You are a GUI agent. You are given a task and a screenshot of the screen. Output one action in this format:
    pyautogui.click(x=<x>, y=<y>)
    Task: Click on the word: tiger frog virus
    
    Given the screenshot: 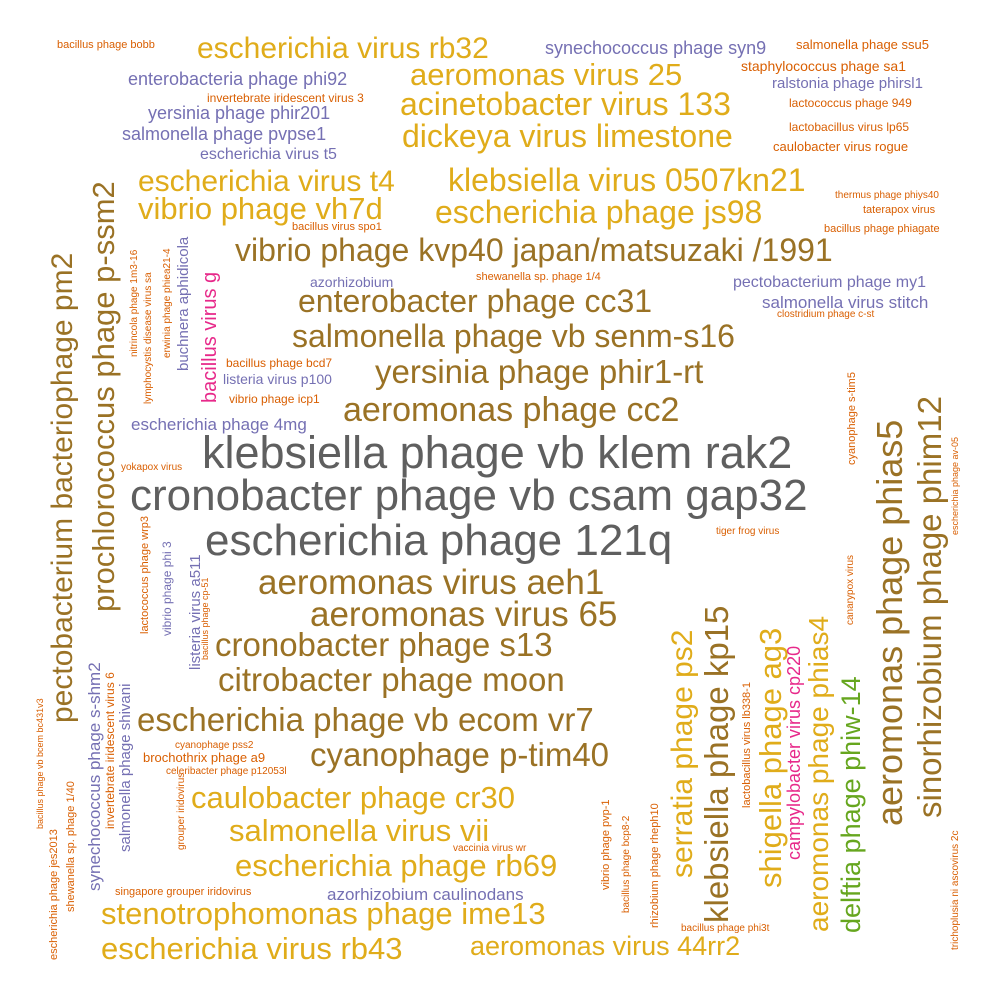 What is the action you would take?
    pyautogui.click(x=748, y=531)
    